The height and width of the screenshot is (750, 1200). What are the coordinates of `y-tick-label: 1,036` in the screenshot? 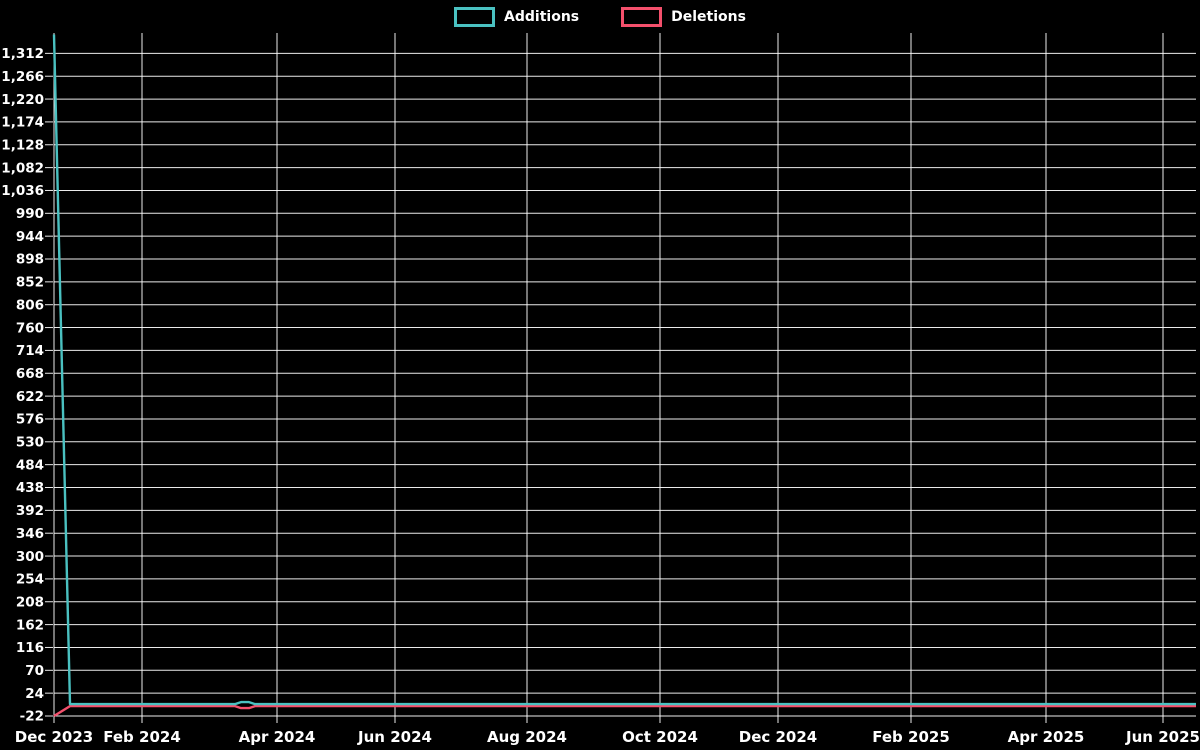 It's located at (22, 191).